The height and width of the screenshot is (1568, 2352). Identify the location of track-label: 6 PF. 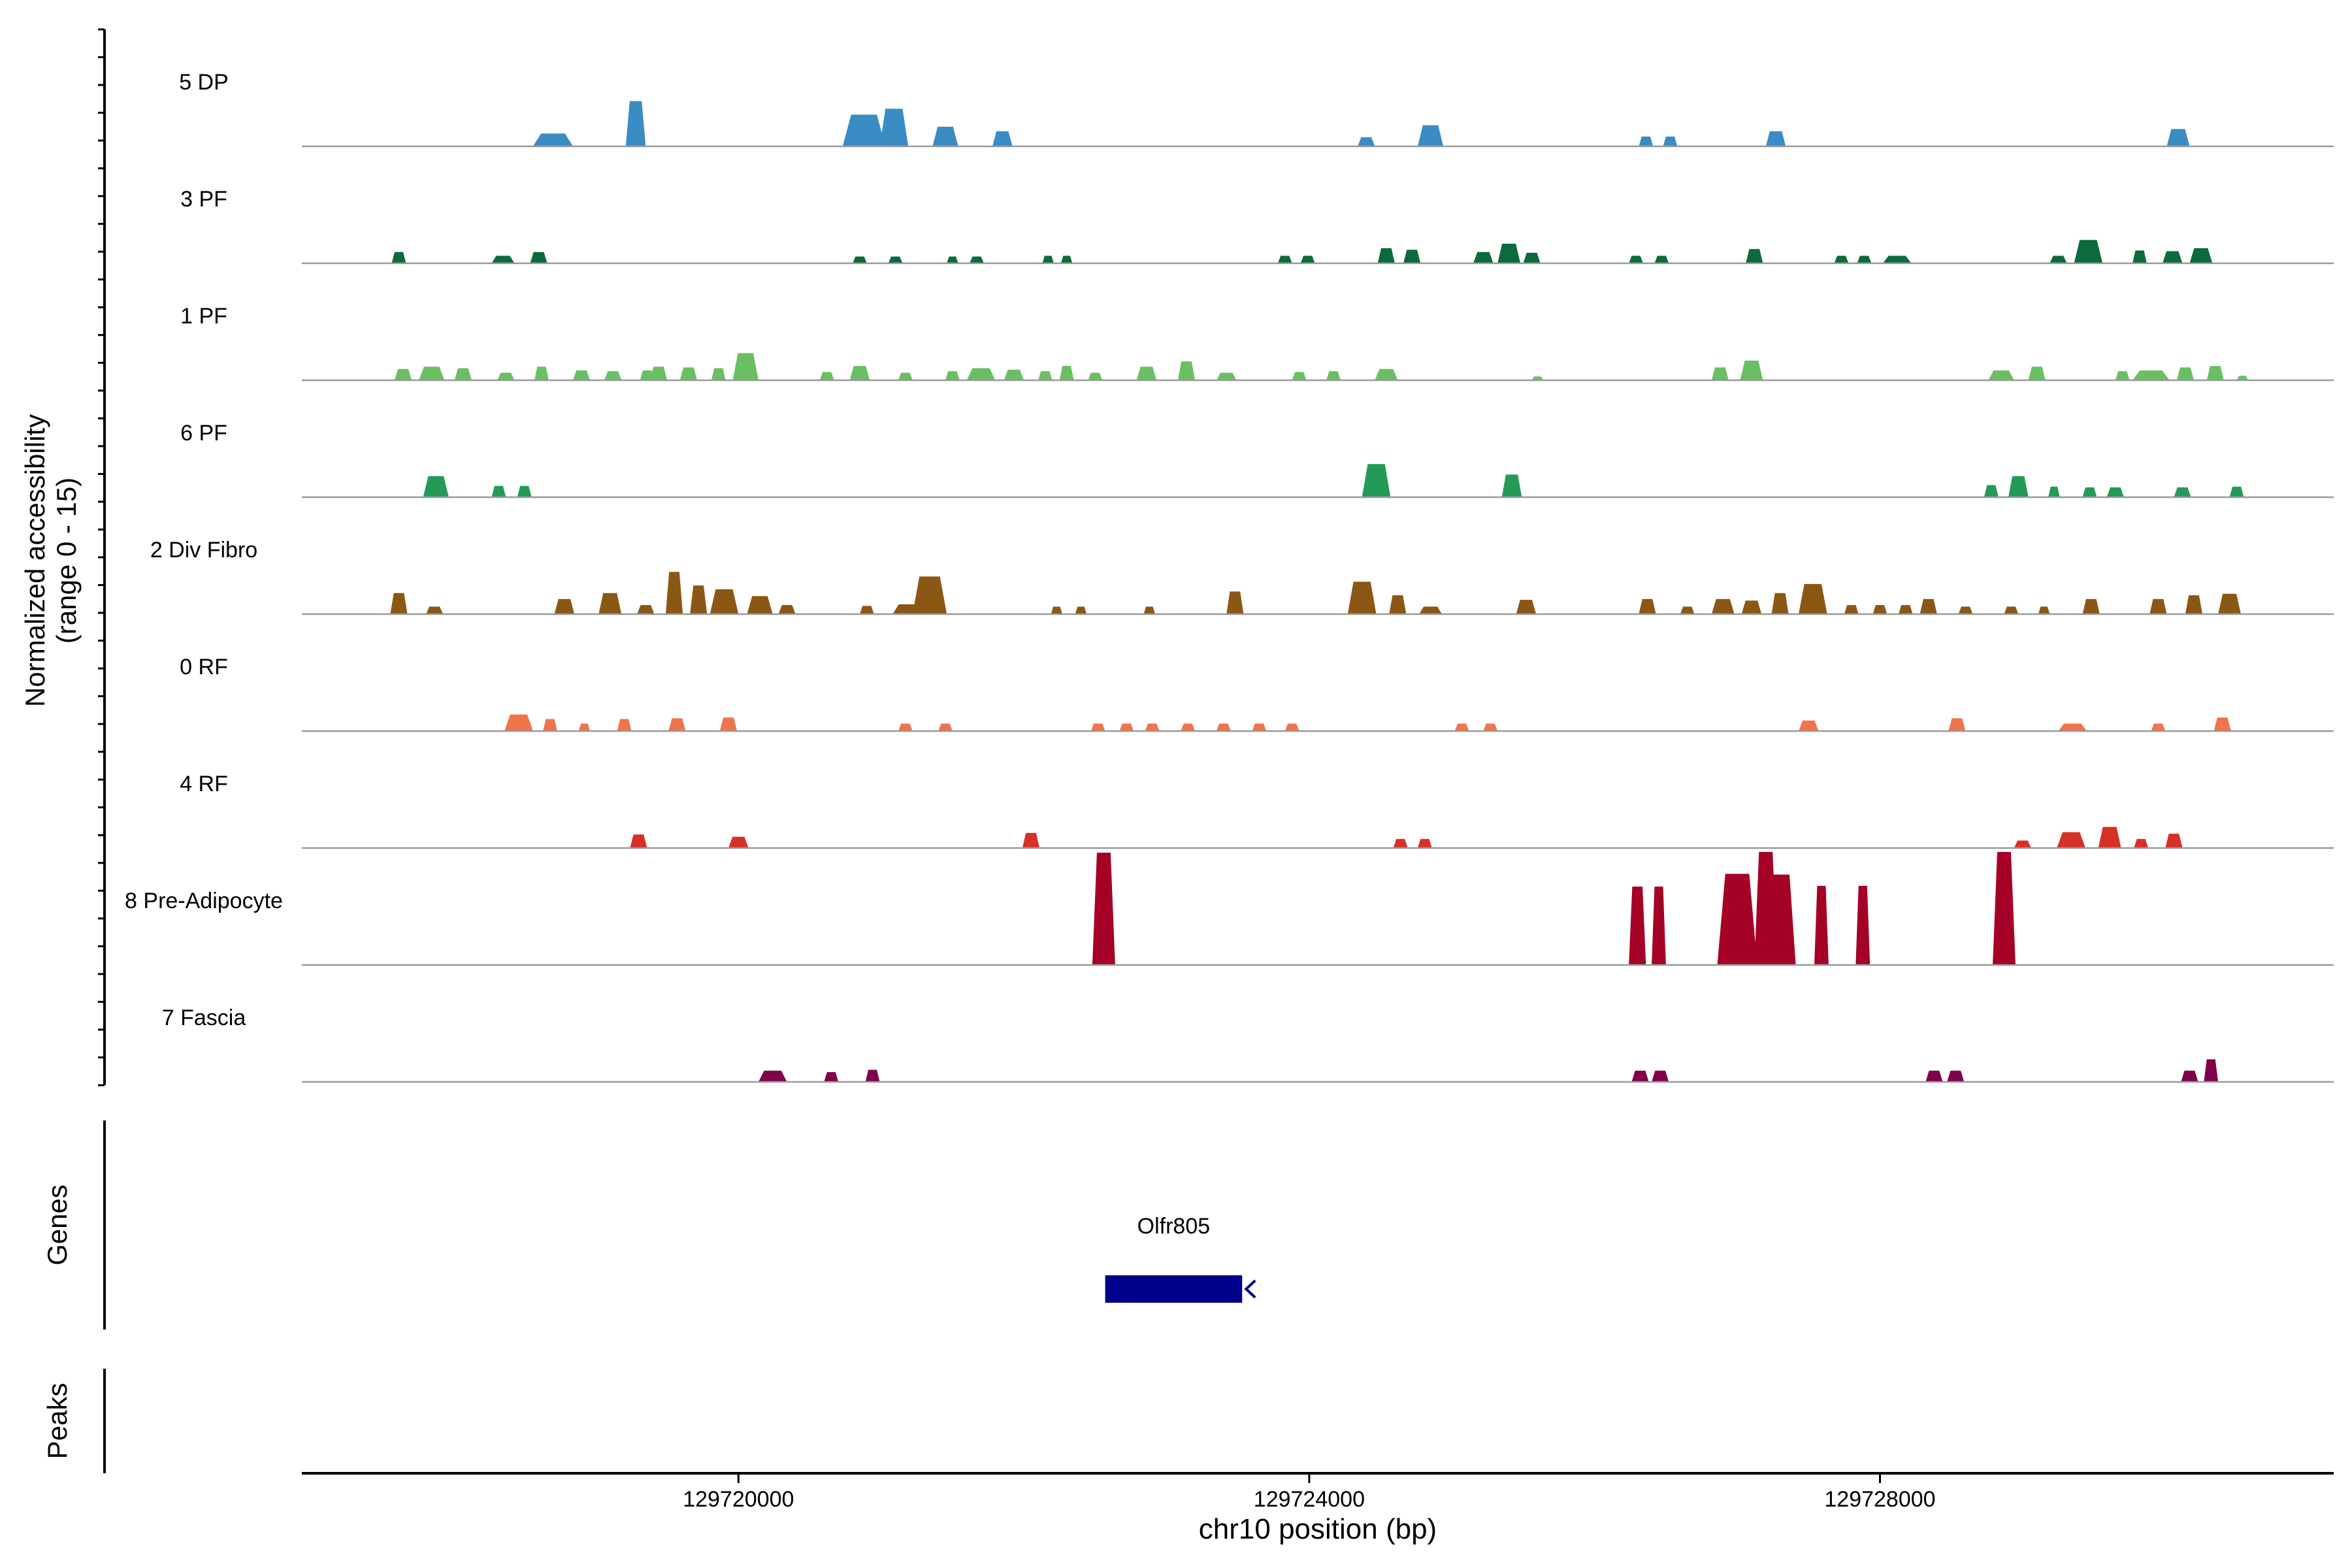
(203, 433).